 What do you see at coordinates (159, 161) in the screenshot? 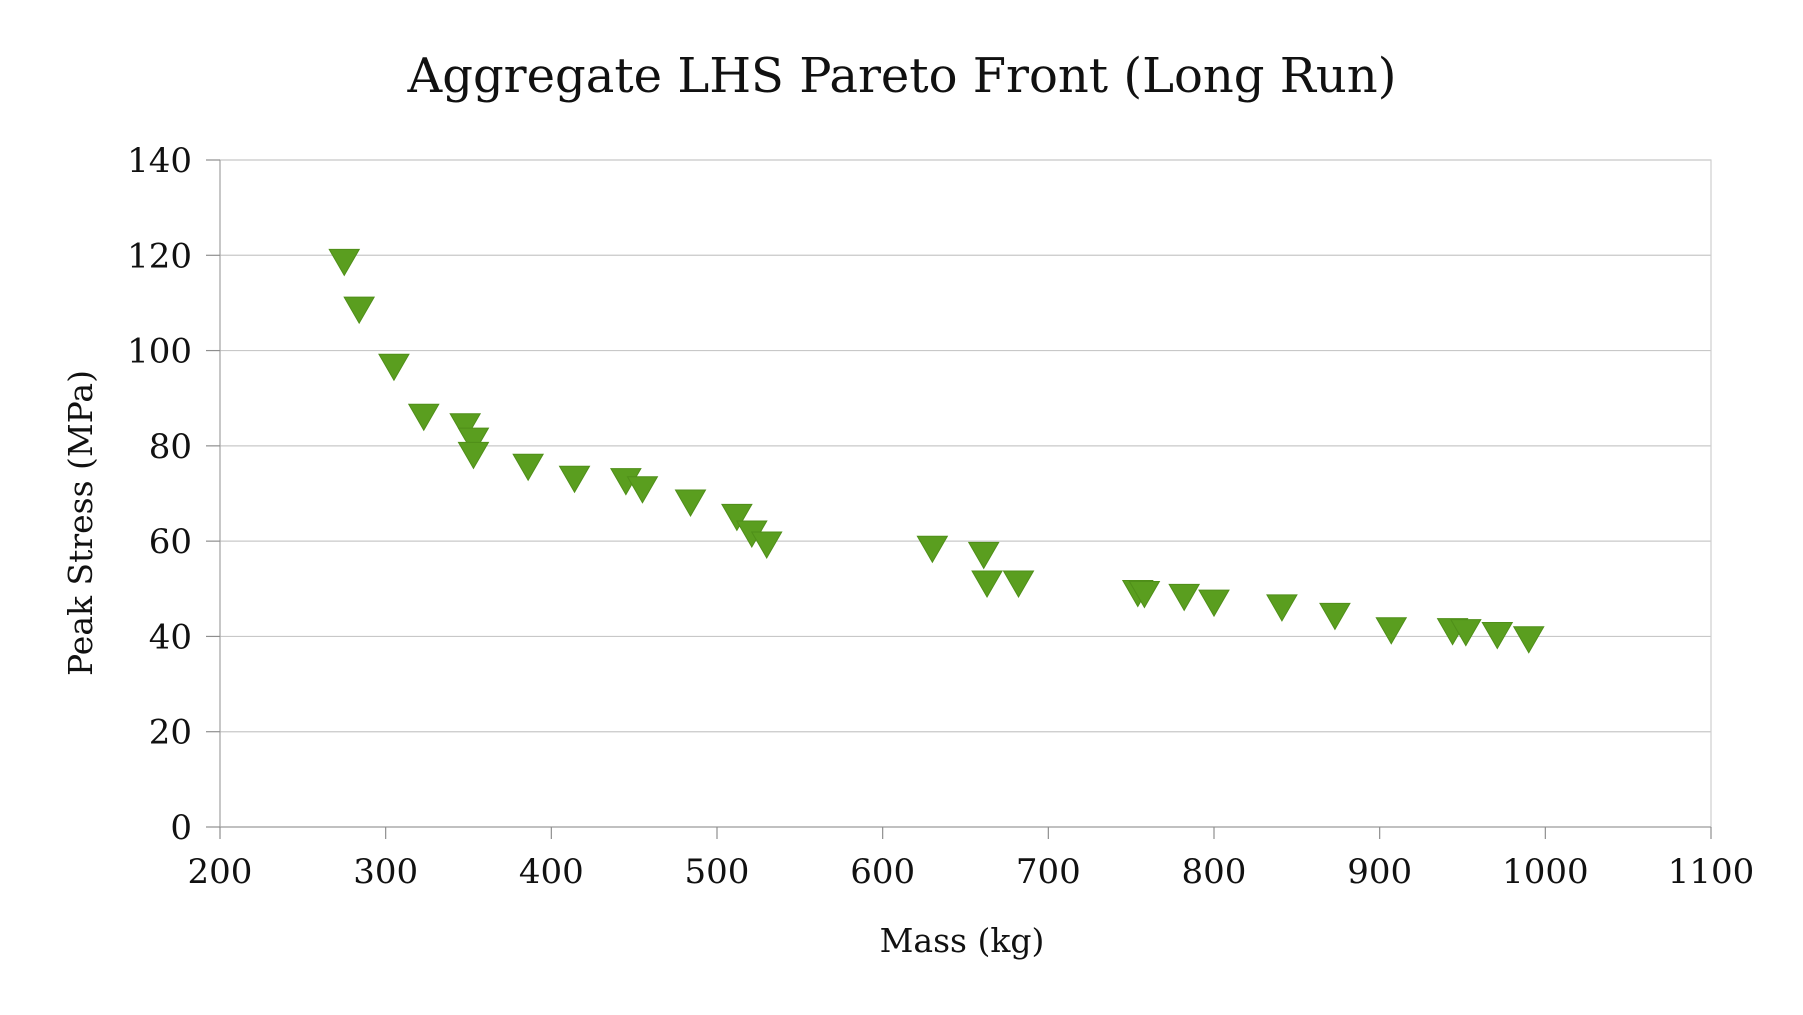
I see `y-tick-label: 140` at bounding box center [159, 161].